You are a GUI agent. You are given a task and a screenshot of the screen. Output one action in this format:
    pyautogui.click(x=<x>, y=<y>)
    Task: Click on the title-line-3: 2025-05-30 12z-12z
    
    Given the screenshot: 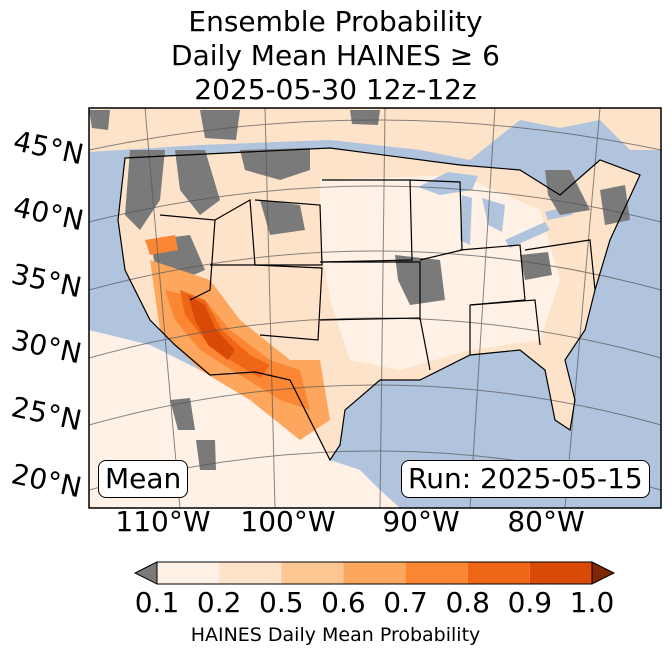 What is the action you would take?
    pyautogui.click(x=335, y=89)
    